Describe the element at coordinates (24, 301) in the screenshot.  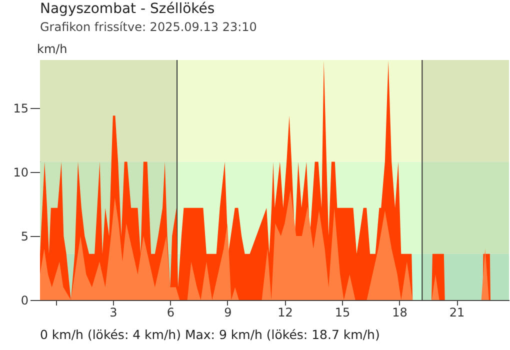
I see `y-tick-label: 0` at that location.